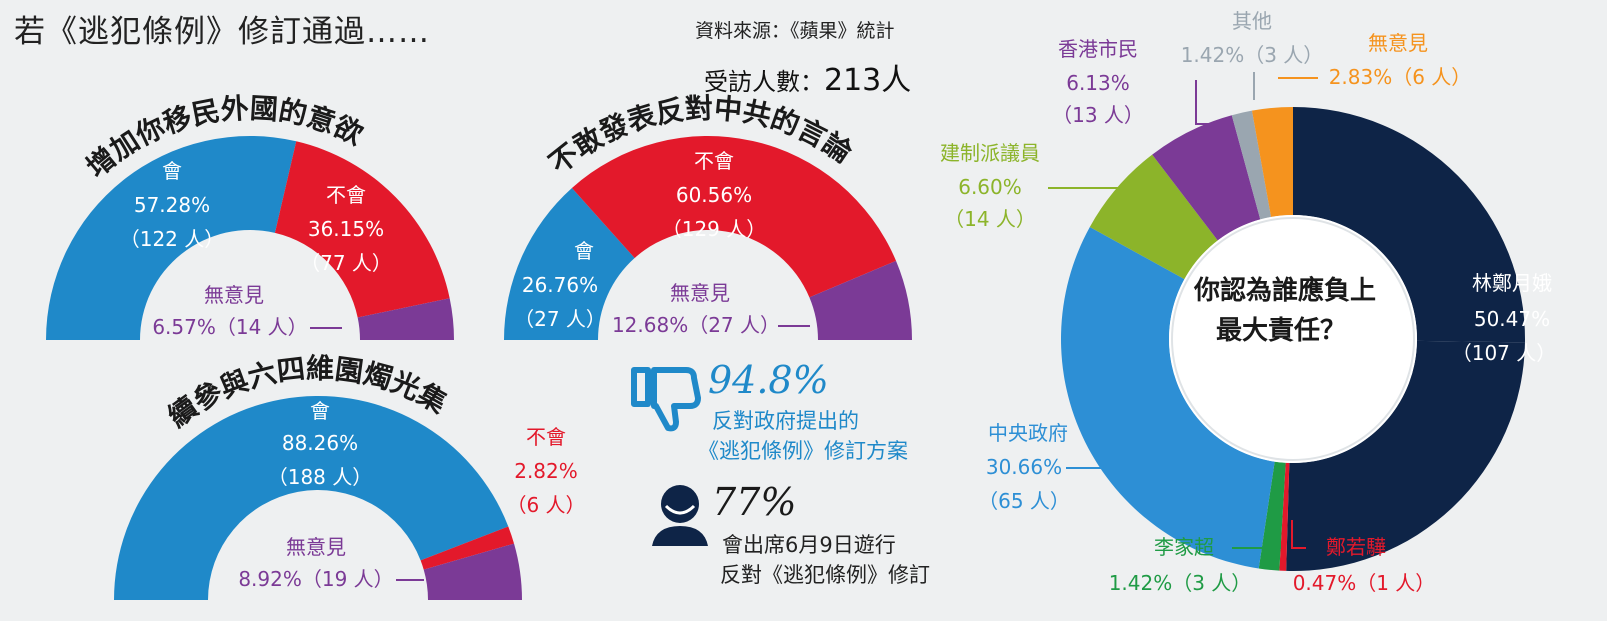 Image resolution: width=1607 pixels, height=621 pixels. I want to click on chart4-lam-count: （107 人）, so click(1504, 353).